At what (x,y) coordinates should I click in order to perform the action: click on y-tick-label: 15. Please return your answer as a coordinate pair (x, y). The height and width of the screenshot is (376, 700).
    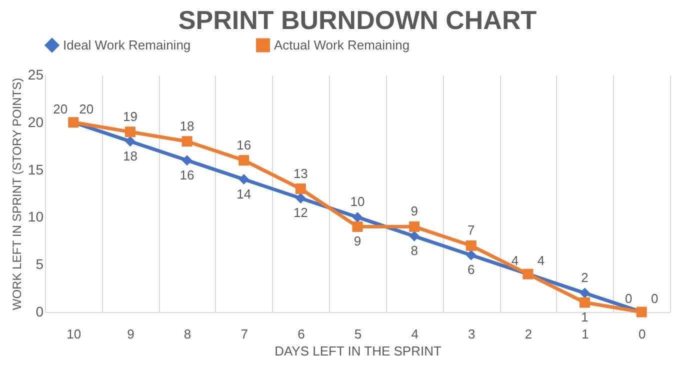
    Looking at the image, I should click on (36, 169).